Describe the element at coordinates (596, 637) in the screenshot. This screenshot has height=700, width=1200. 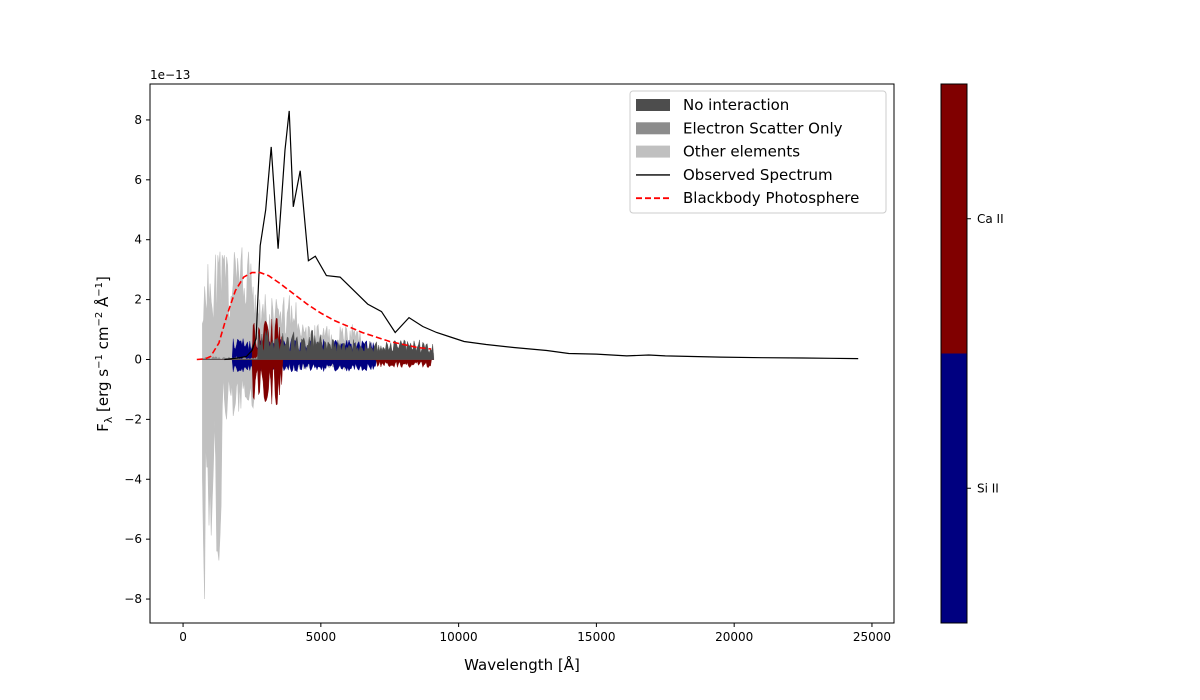
I see `x-tick-label: 15000` at that location.